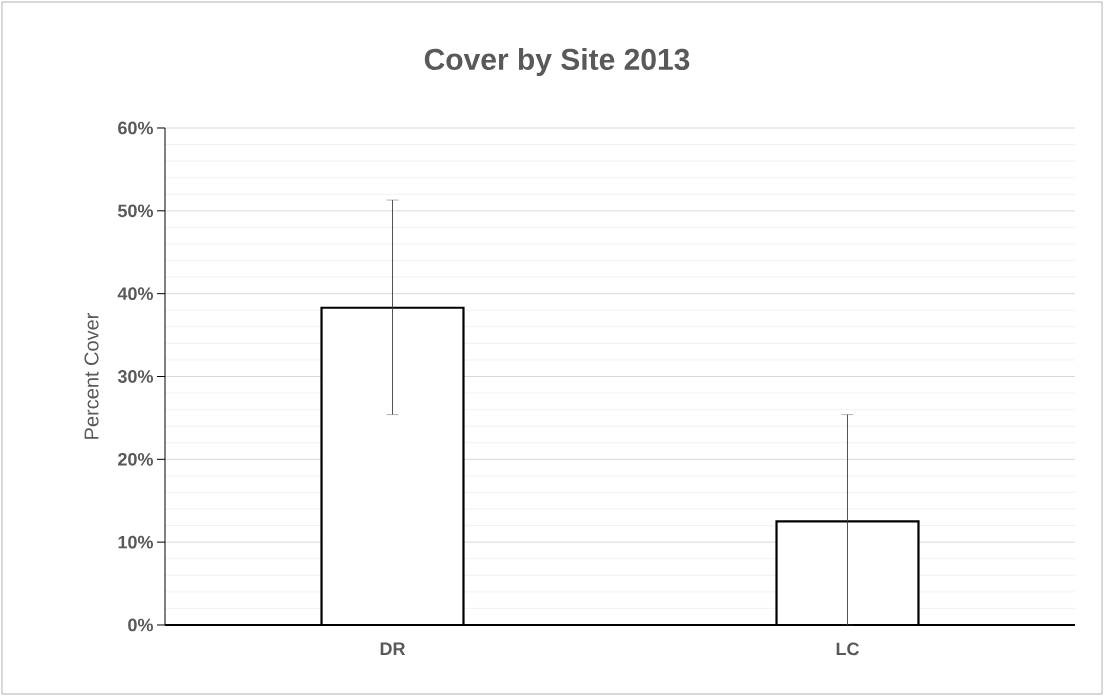  Describe the element at coordinates (135, 211) in the screenshot. I see `y-tick-label: 50%` at that location.